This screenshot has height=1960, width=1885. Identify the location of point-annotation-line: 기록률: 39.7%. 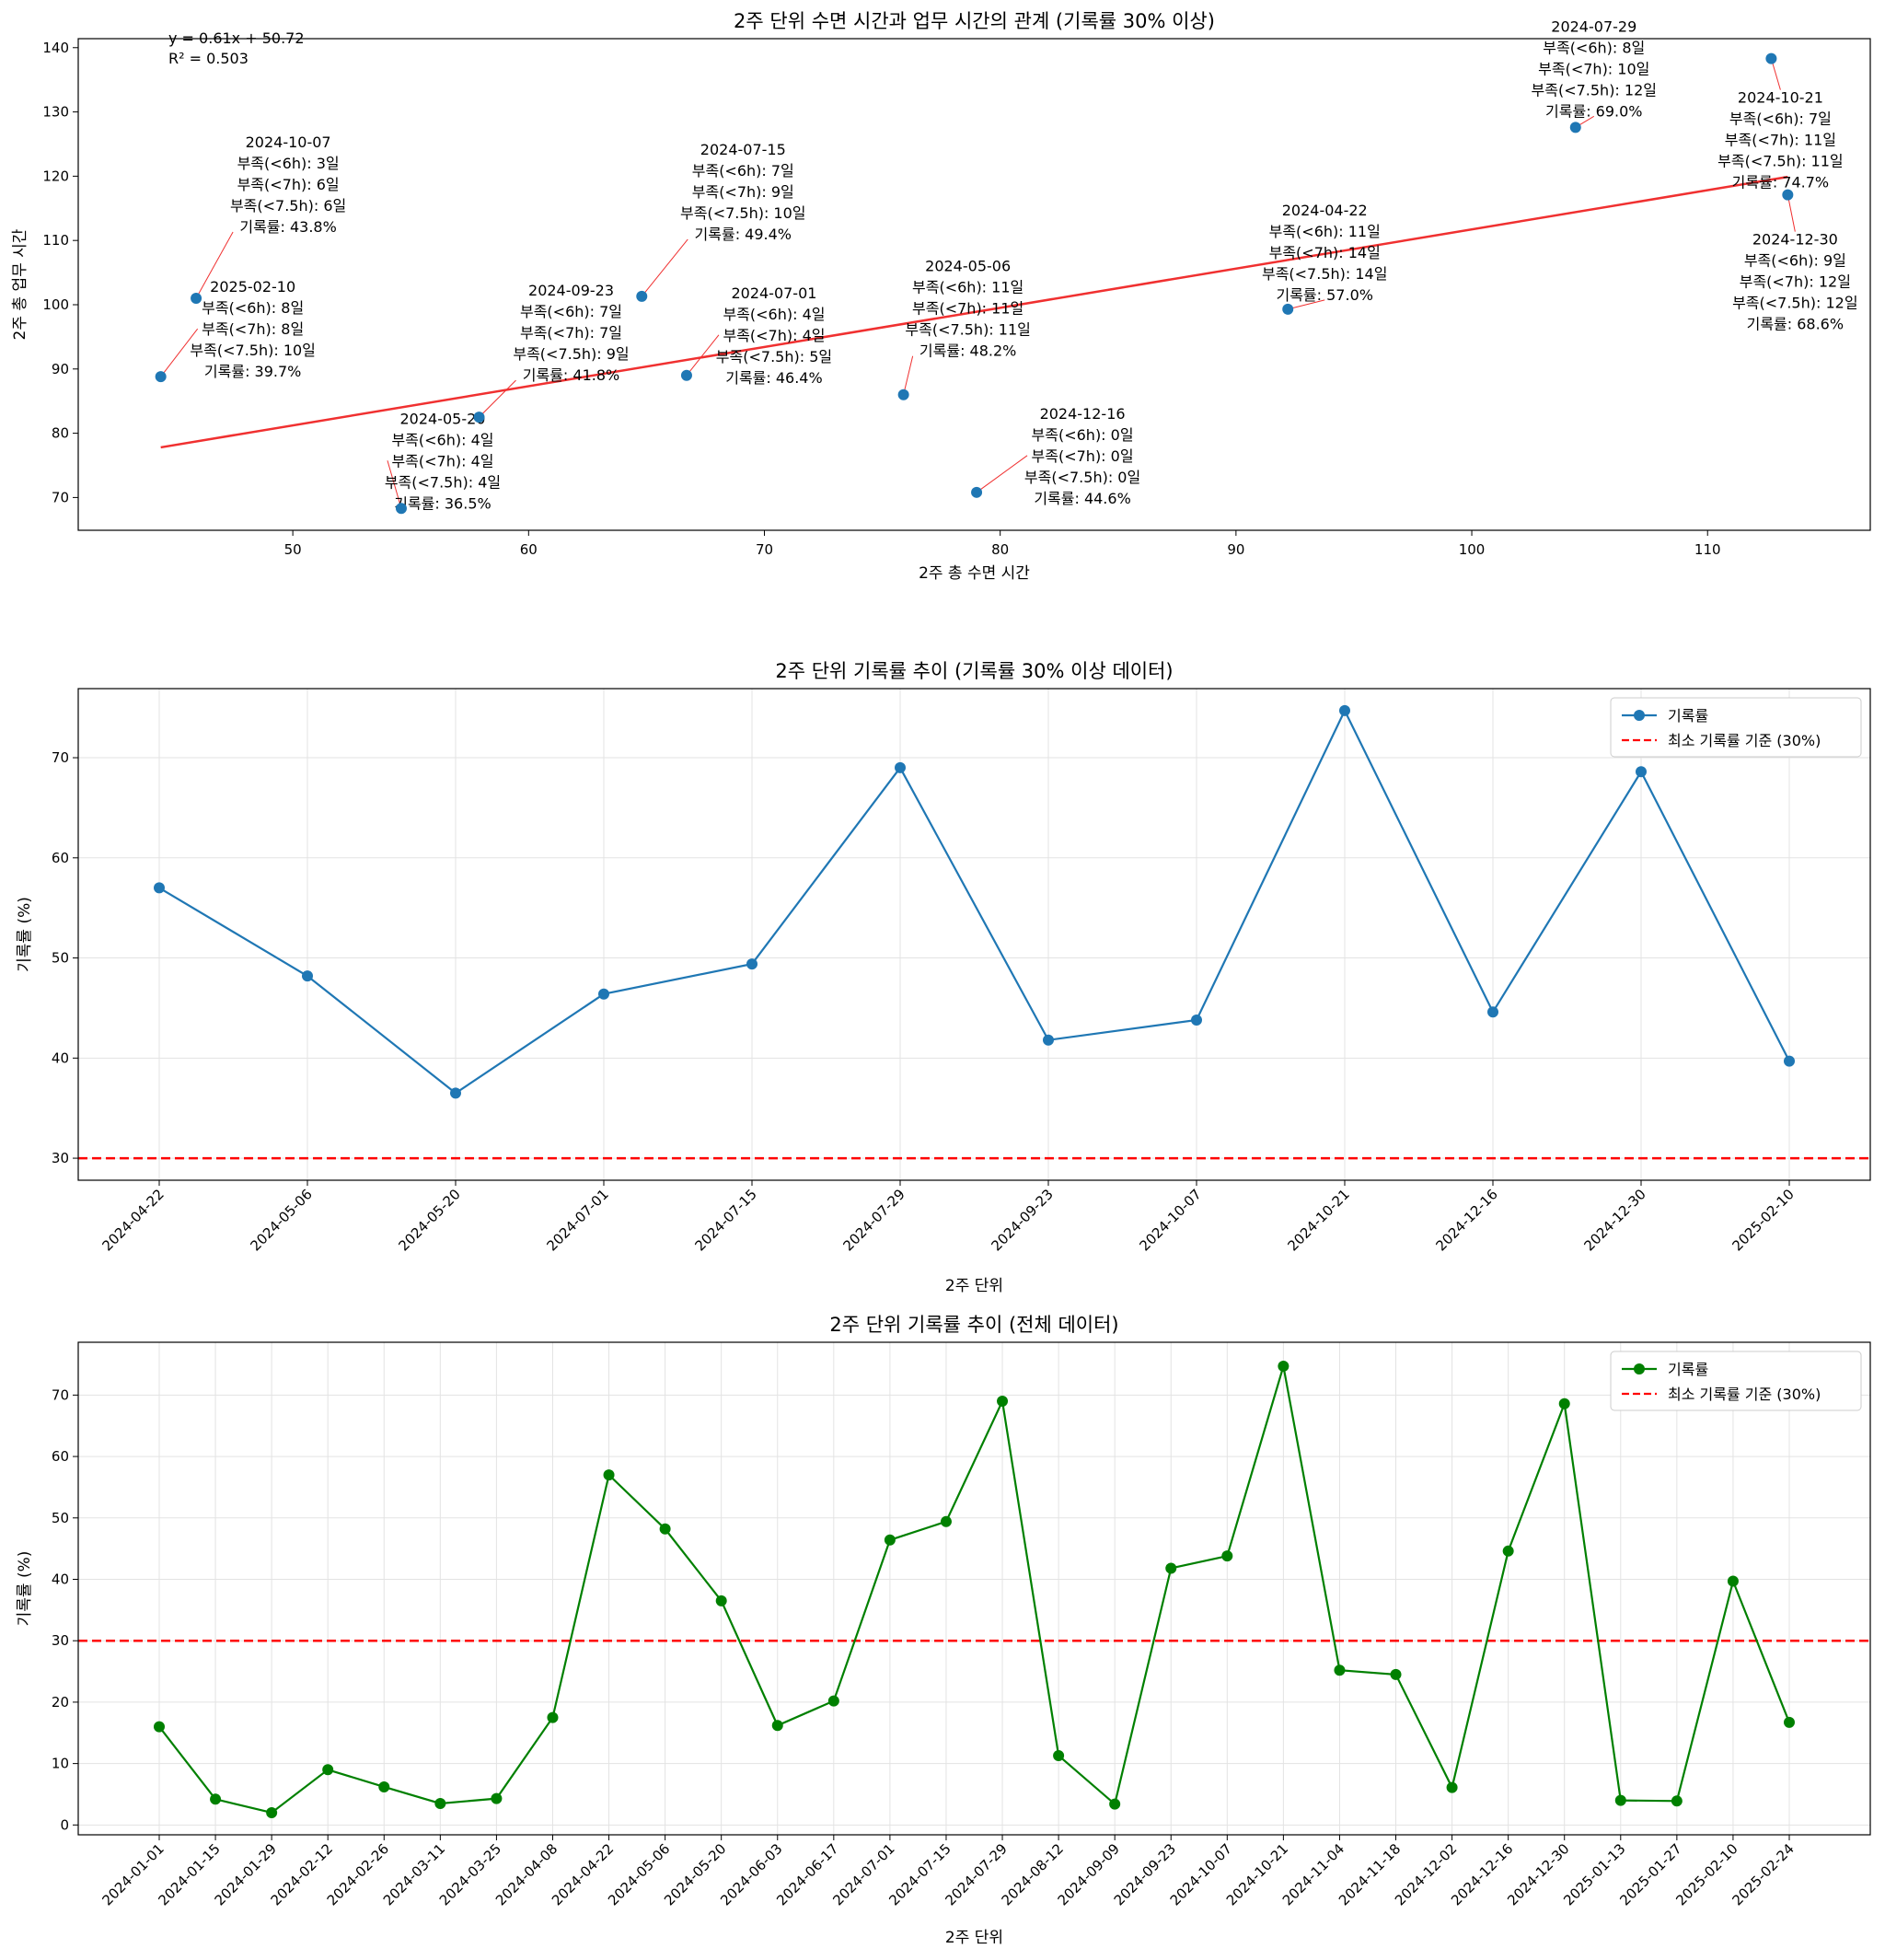
(252, 371).